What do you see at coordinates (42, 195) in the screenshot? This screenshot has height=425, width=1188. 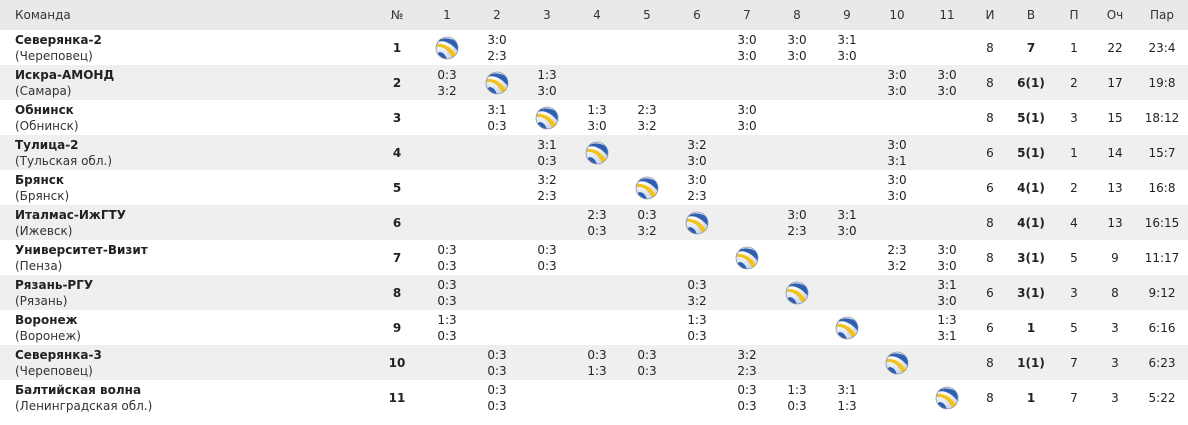 I see `team-city: (Брянск)` at bounding box center [42, 195].